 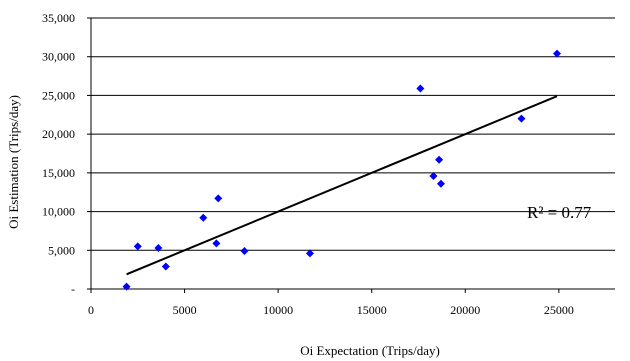 What do you see at coordinates (58, 18) in the screenshot?
I see `y-tick-label: 35,000` at bounding box center [58, 18].